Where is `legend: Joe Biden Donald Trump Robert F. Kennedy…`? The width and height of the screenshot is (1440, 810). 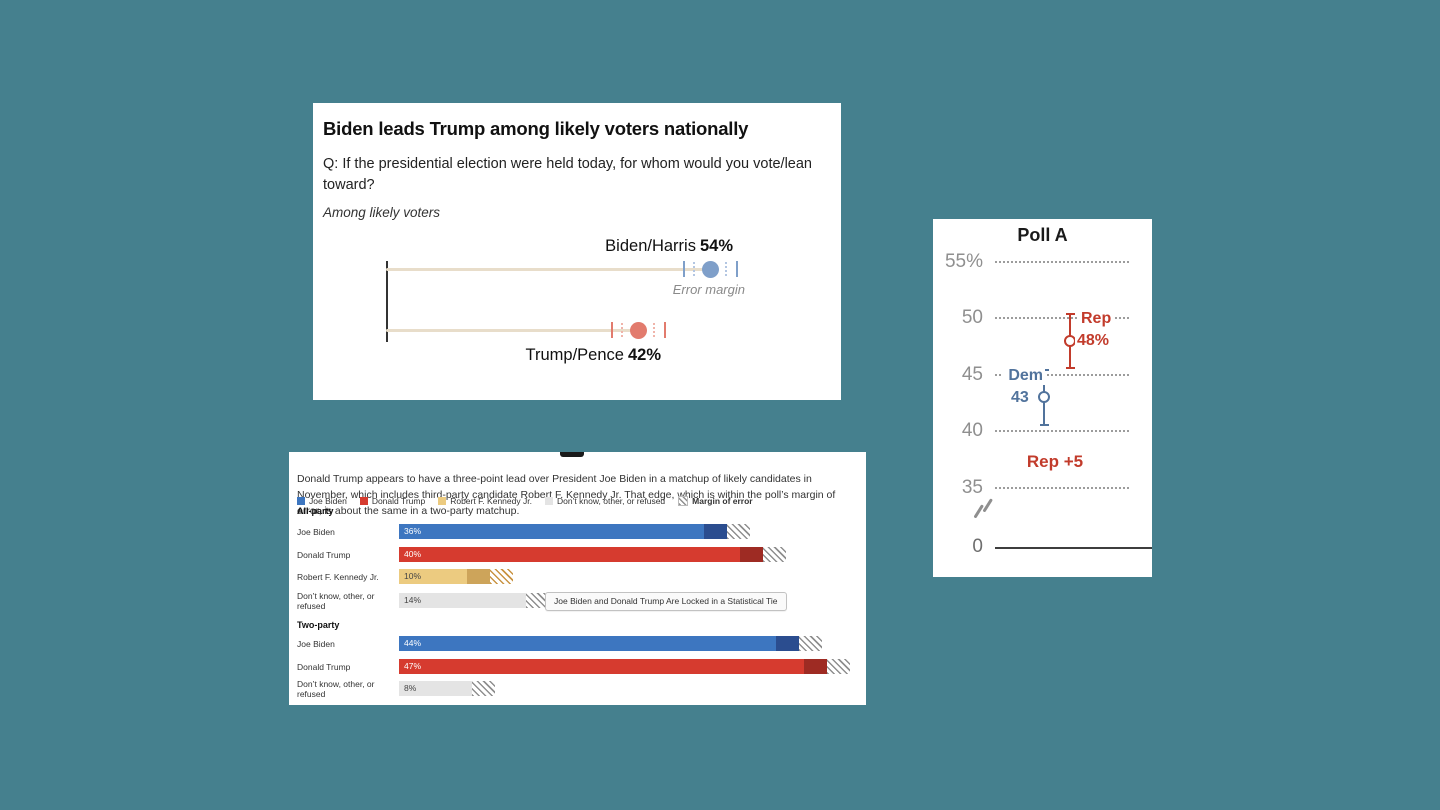
legend: Joe Biden Donald Trump Robert F. Kennedy… is located at coordinates (525, 501).